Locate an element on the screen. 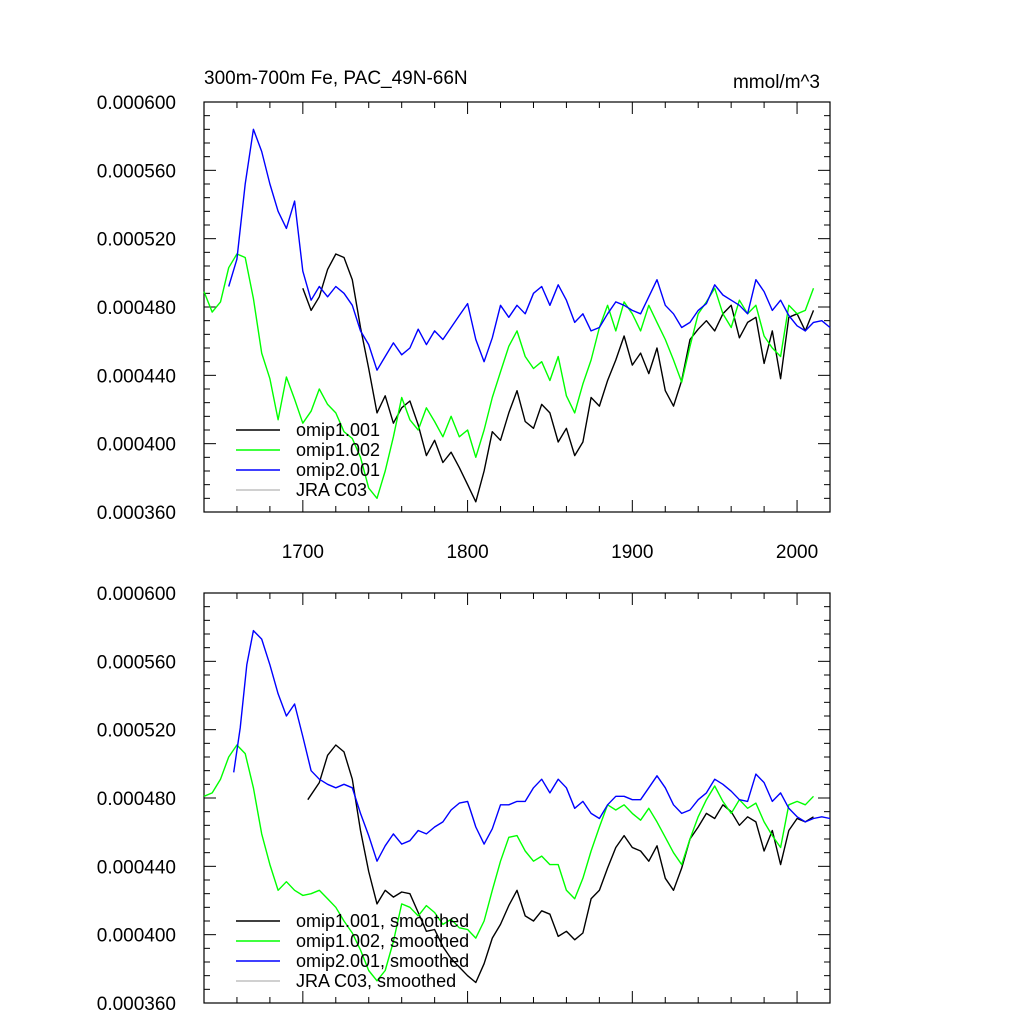 Image resolution: width=1024 pixels, height=1024 pixels. legend-label: JRA C03, smoothed is located at coordinates (376, 981).